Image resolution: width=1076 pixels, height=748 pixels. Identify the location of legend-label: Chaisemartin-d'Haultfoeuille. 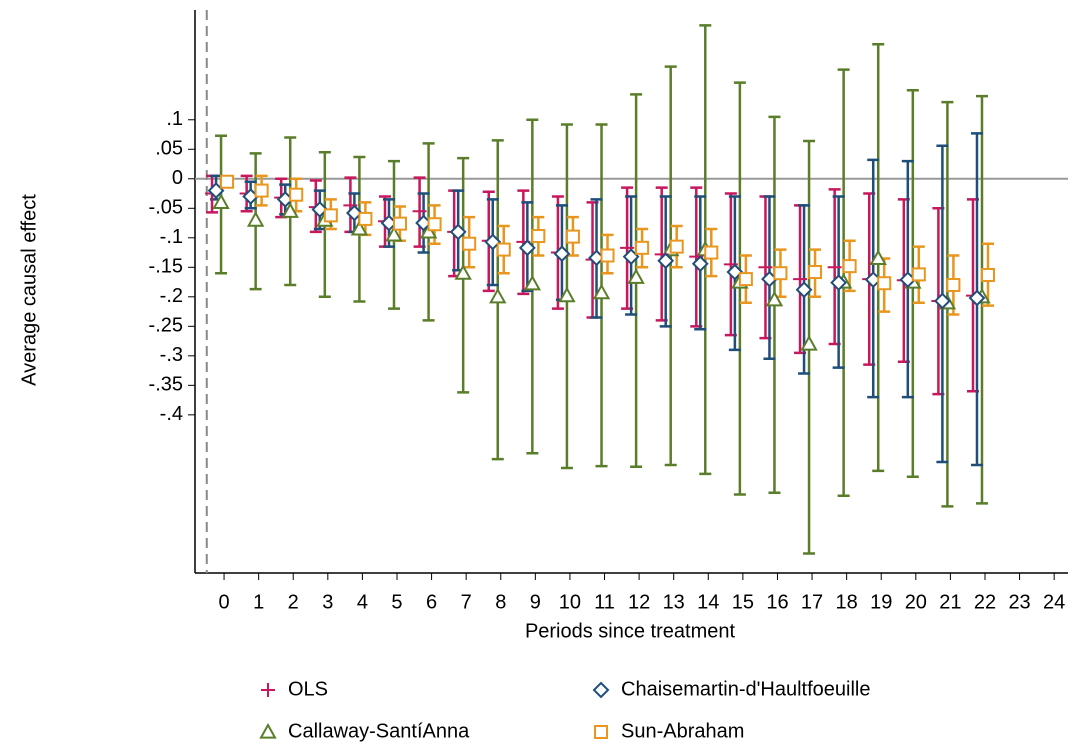
(746, 689).